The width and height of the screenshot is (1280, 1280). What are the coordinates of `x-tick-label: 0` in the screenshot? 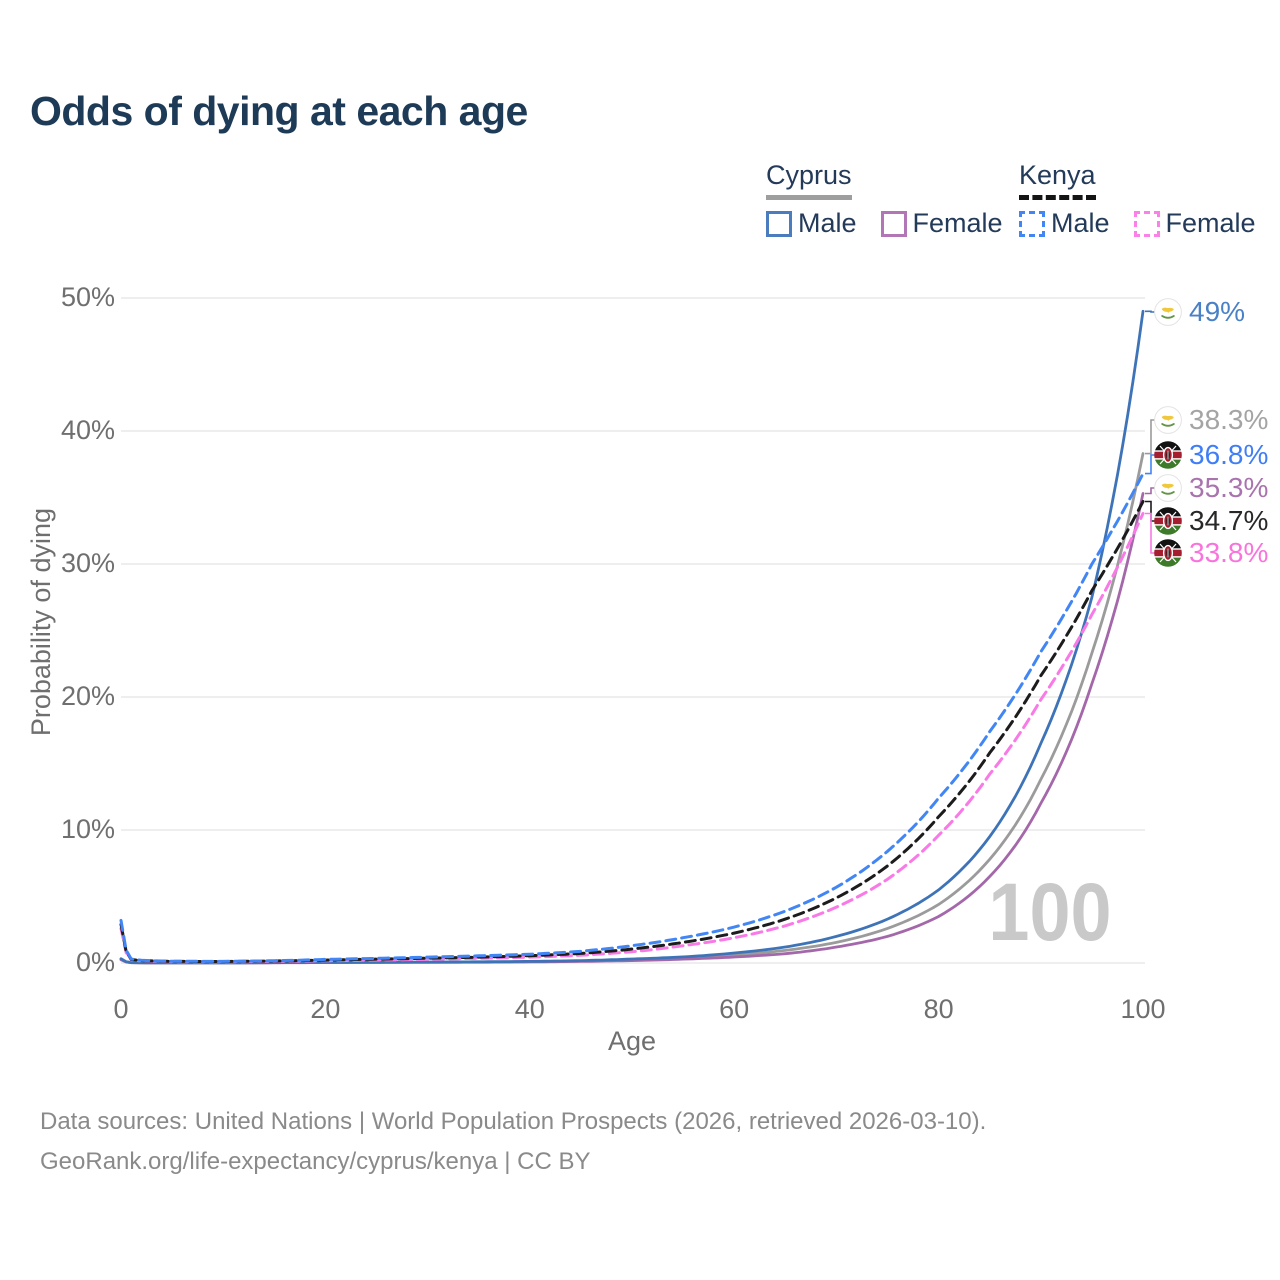 It's located at (121, 1009).